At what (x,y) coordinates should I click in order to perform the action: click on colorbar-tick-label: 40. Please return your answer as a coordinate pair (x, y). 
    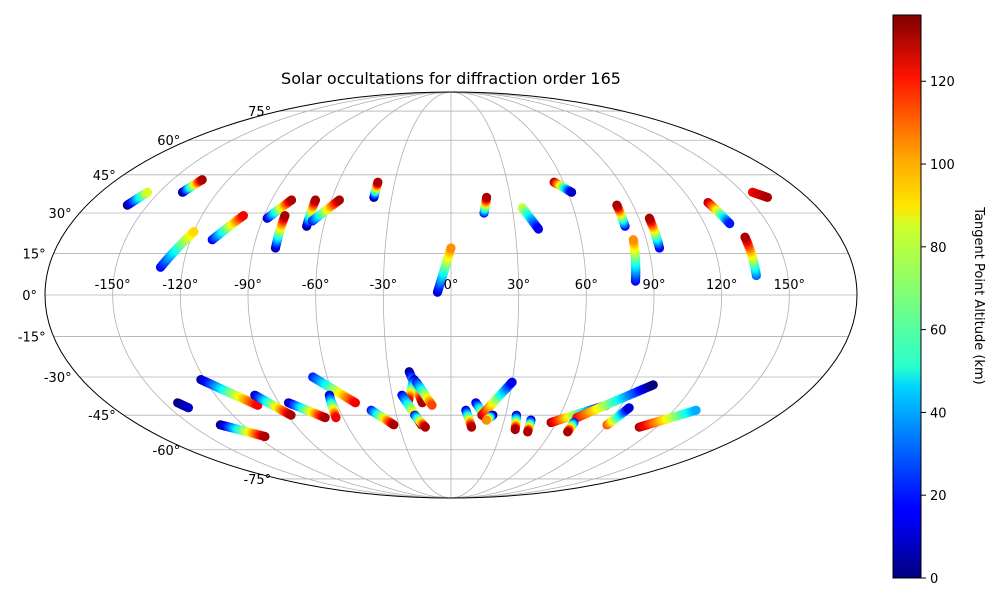
    Looking at the image, I should click on (938, 413).